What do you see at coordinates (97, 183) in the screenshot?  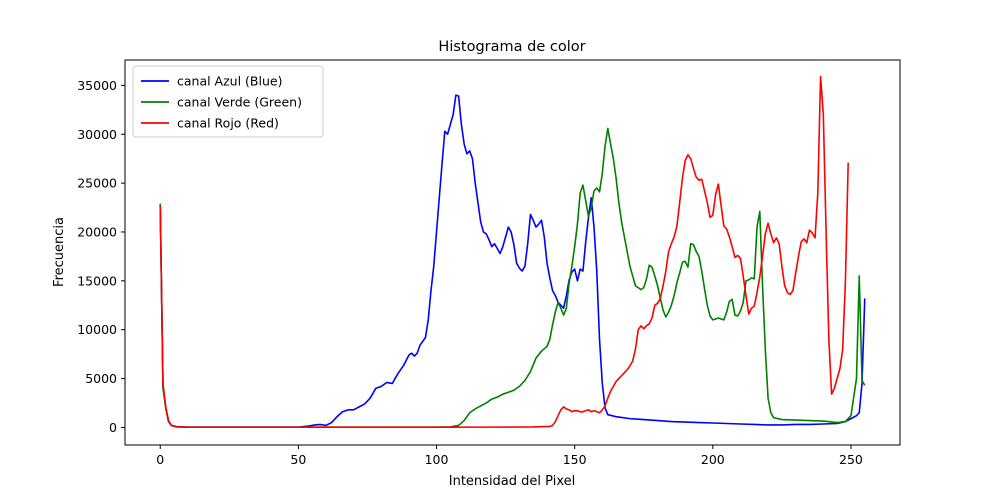 I see `y-tick-label: 25000` at bounding box center [97, 183].